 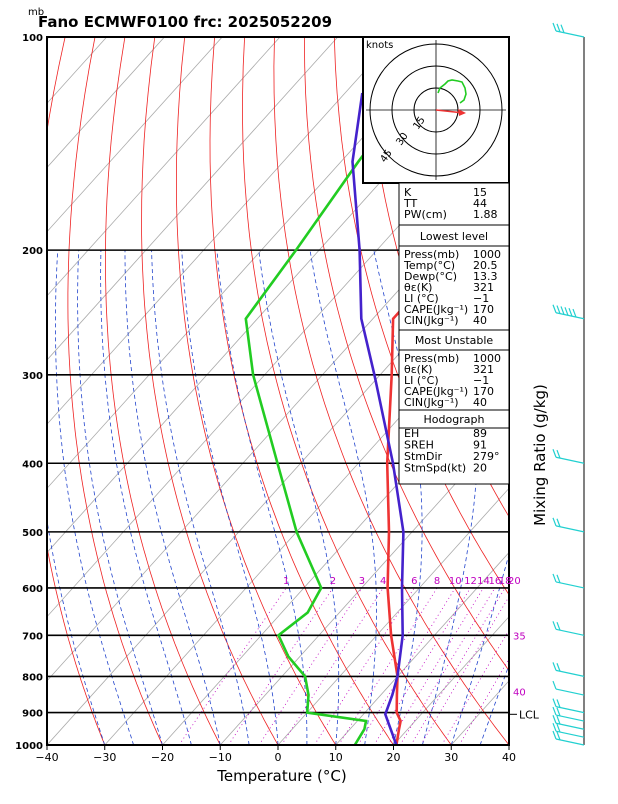 I want to click on mixing-ratio-label: 10, so click(x=455, y=581).